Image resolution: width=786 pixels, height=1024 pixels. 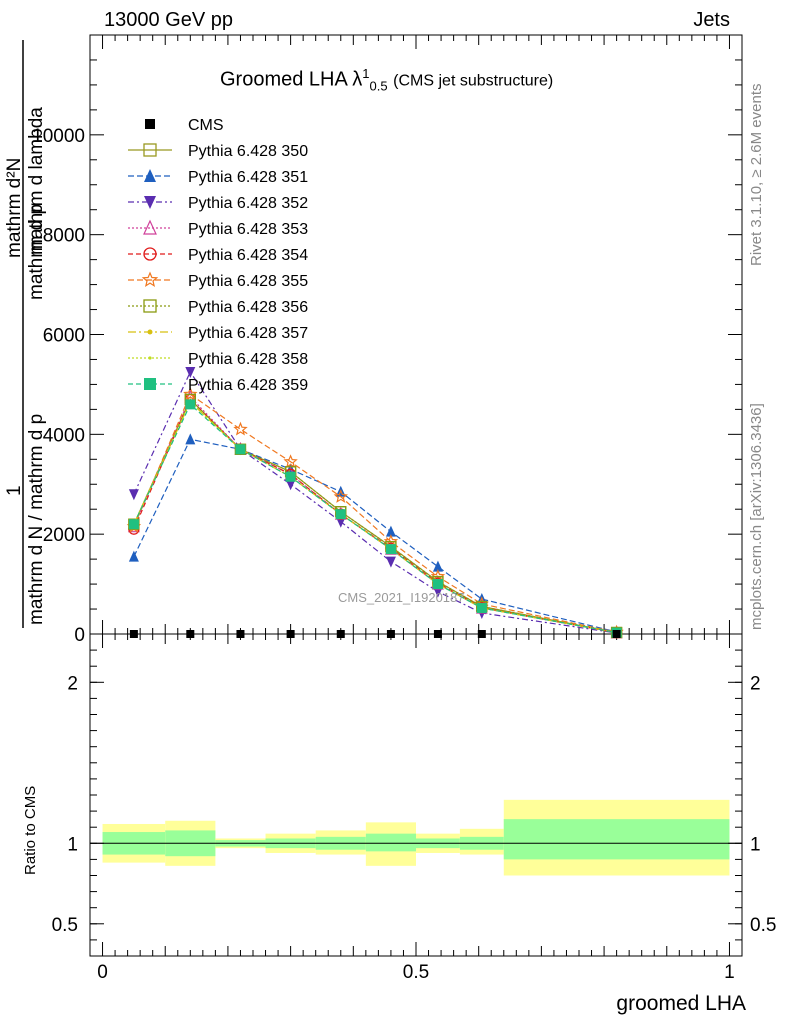 What do you see at coordinates (206, 125) in the screenshot?
I see `legend-label: CMS` at bounding box center [206, 125].